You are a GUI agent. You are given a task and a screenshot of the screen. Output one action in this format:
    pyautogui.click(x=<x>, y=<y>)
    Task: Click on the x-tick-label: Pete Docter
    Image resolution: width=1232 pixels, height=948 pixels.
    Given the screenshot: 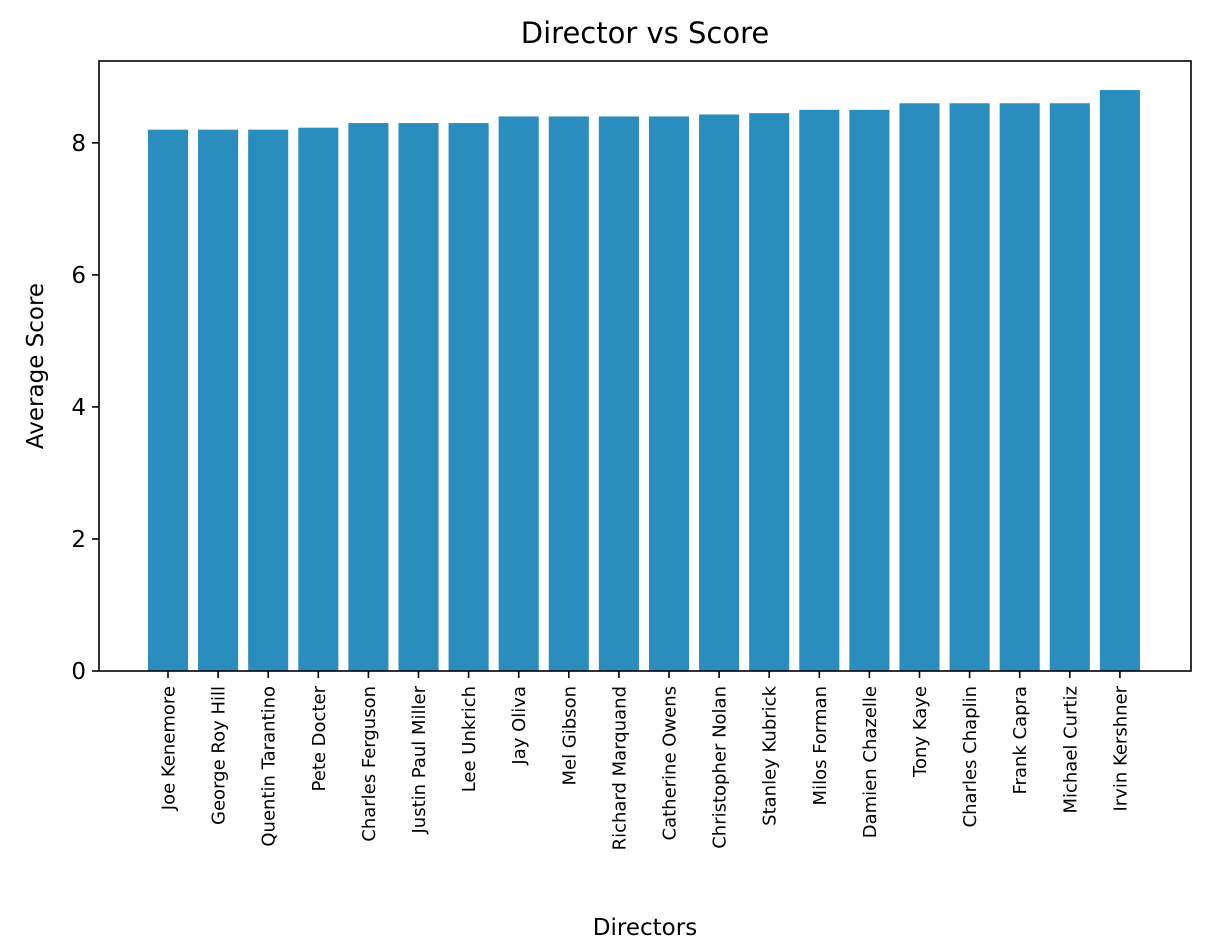 What is the action you would take?
    pyautogui.click(x=319, y=738)
    